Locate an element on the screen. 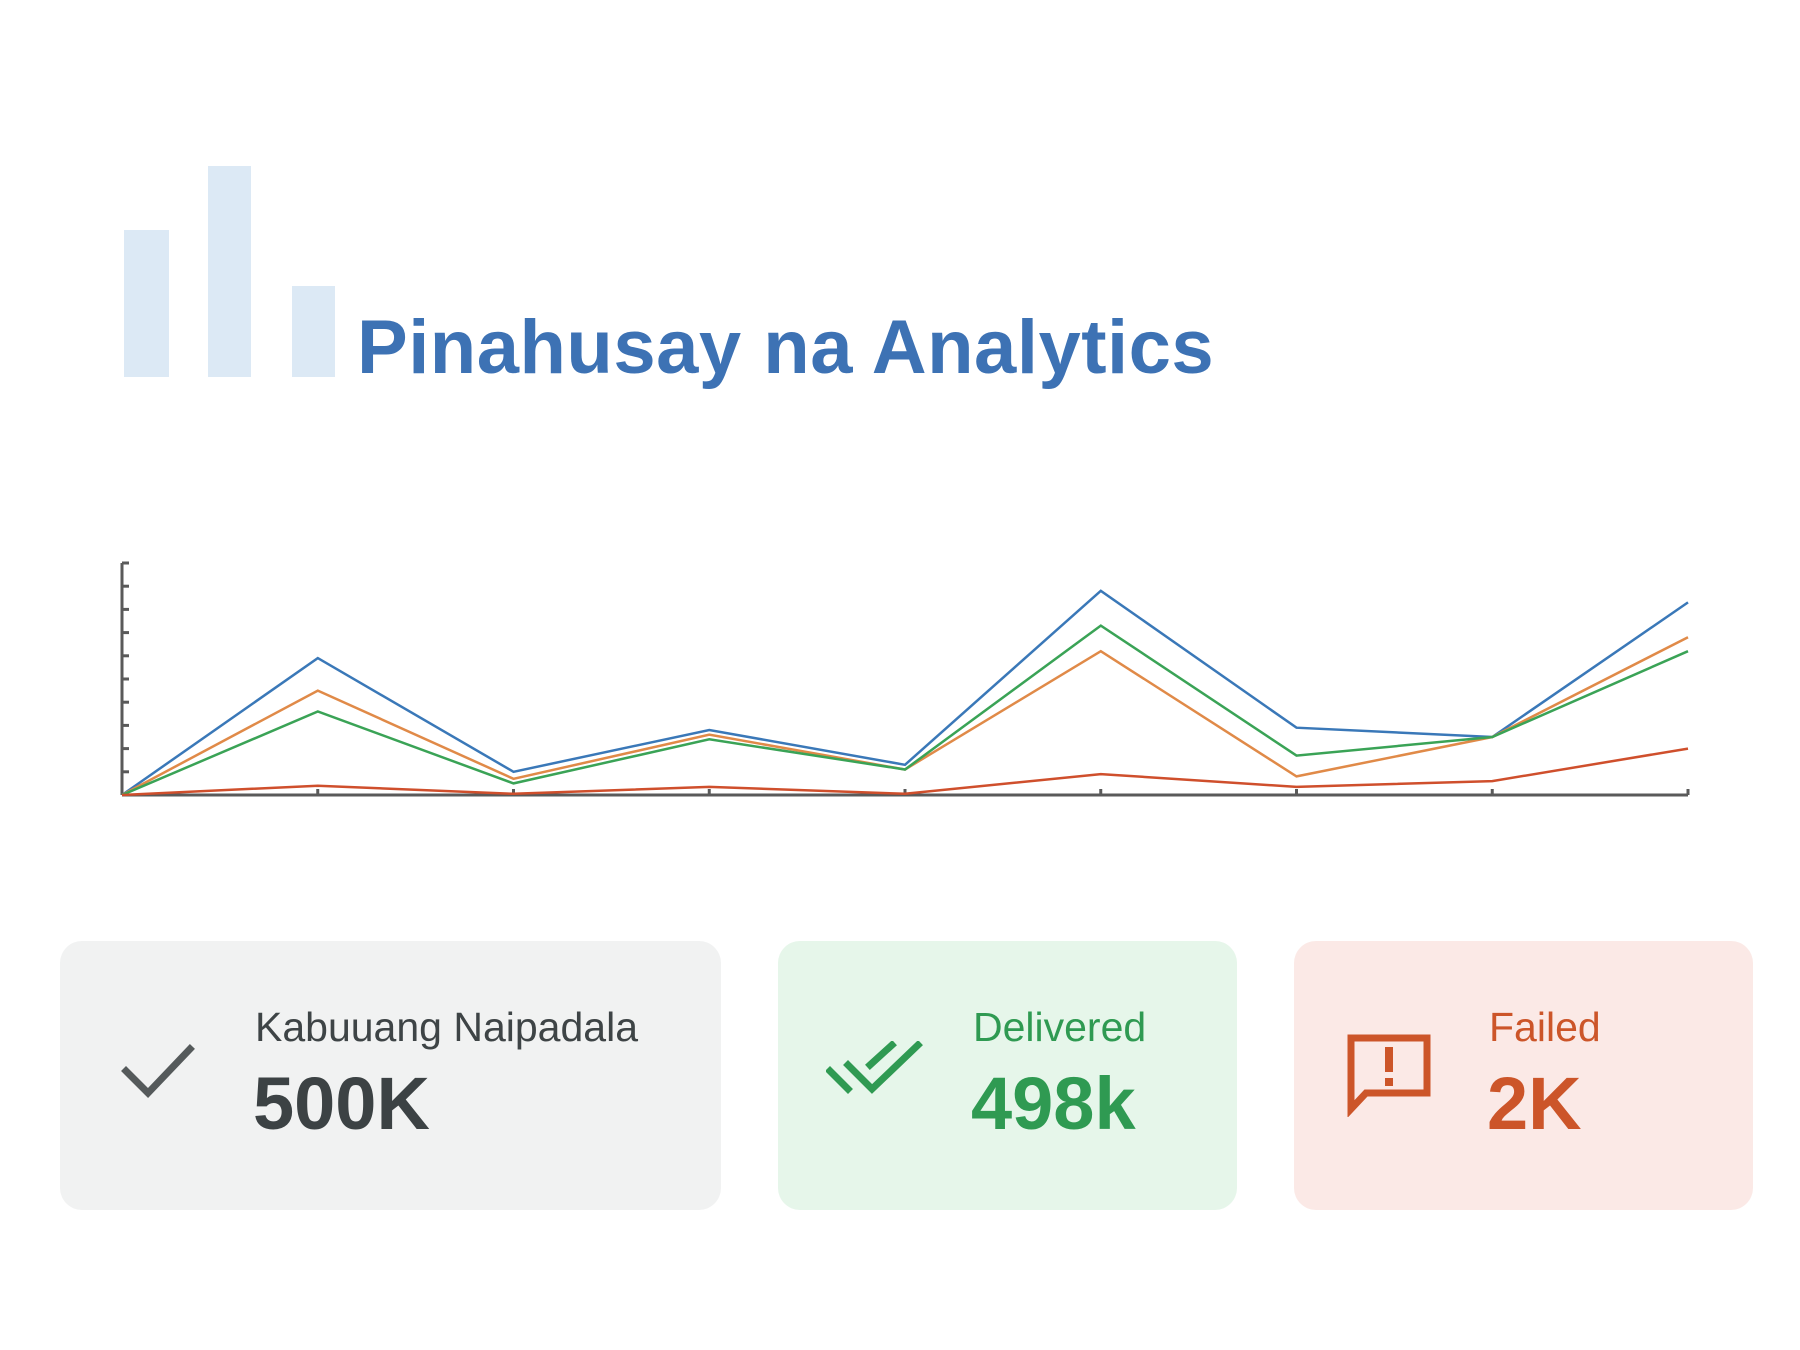 This screenshot has height=1350, width=1800. double-check-icon is located at coordinates (874, 1067).